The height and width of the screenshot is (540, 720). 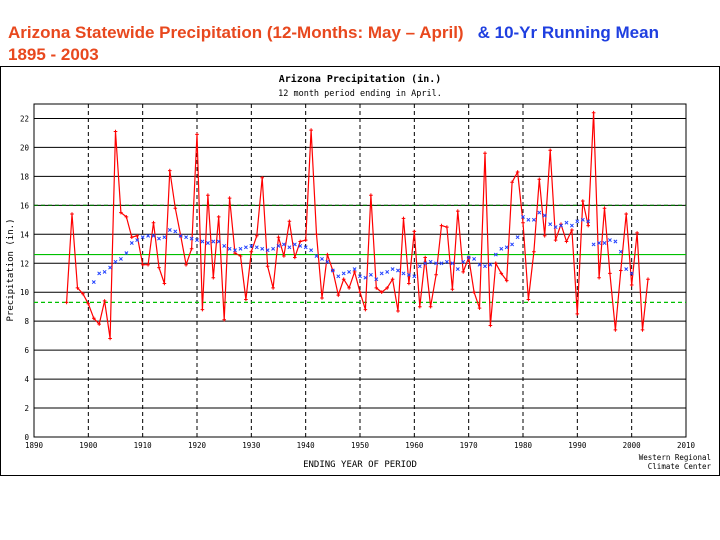 I want to click on y-tick-label: 16, so click(x=25, y=205).